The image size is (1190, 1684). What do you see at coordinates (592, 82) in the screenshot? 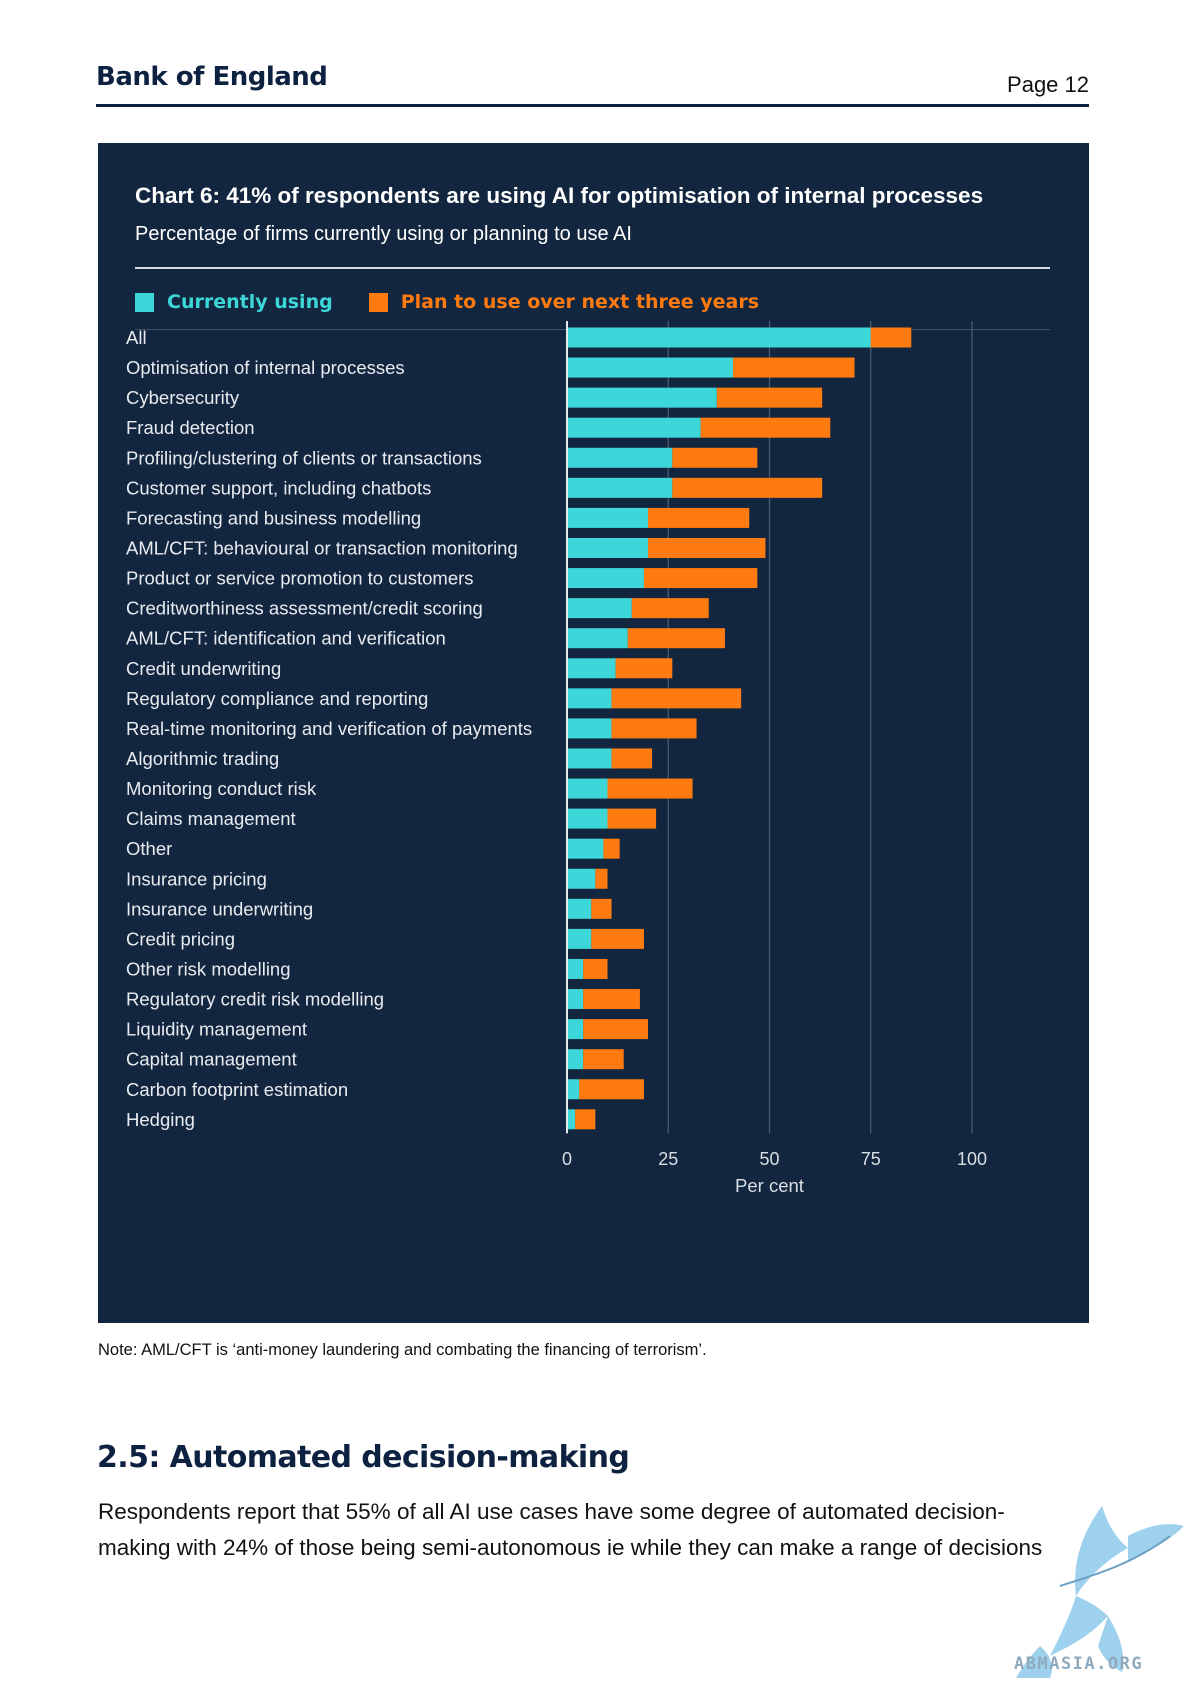
I see `page-header: Bank of England Page 12` at bounding box center [592, 82].